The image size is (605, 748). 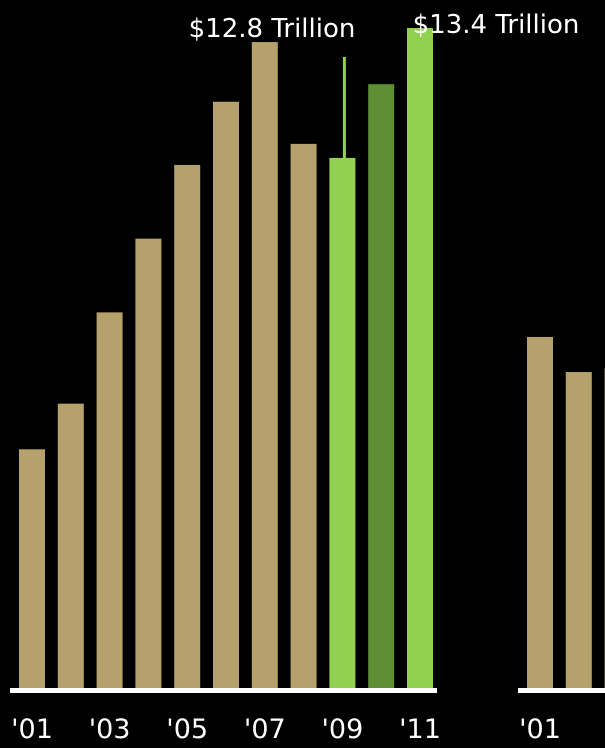 I want to click on tick-label: '05, so click(x=187, y=729).